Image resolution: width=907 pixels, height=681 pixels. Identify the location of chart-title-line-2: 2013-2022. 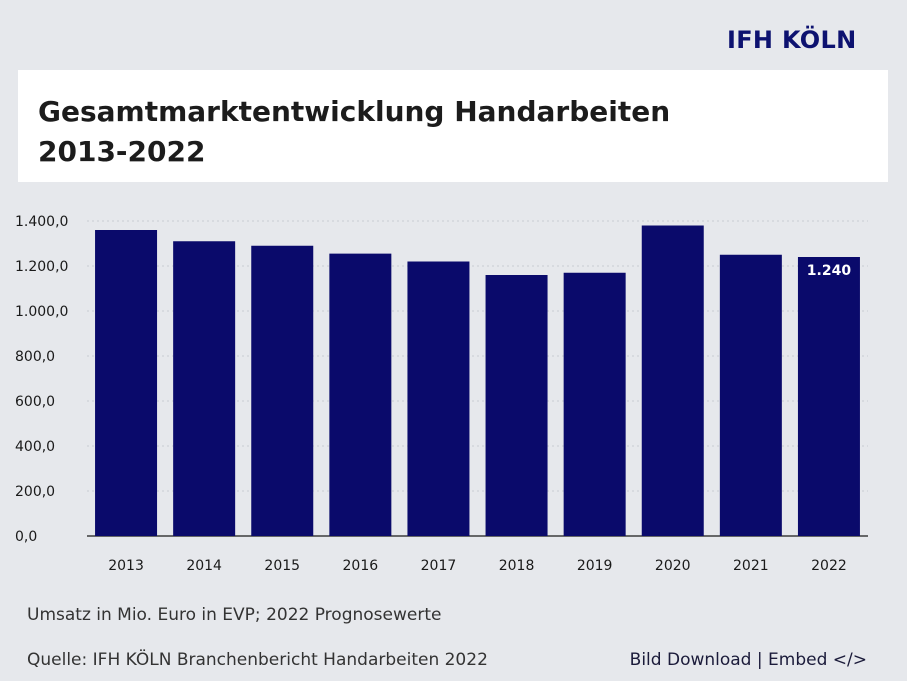
(122, 151).